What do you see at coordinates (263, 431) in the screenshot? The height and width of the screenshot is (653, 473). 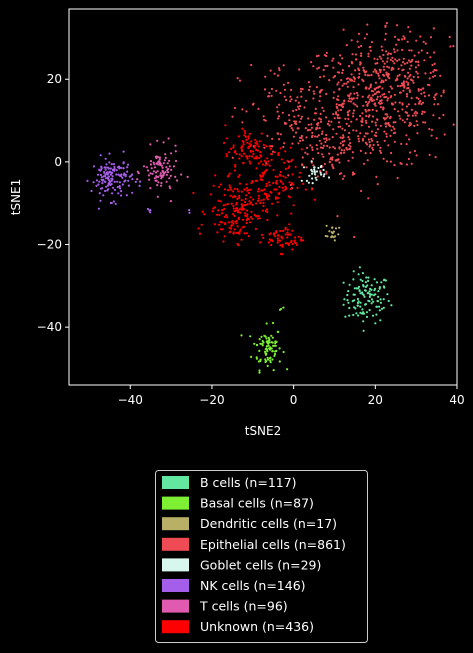 I see `x-axis-label: tSNE2` at bounding box center [263, 431].